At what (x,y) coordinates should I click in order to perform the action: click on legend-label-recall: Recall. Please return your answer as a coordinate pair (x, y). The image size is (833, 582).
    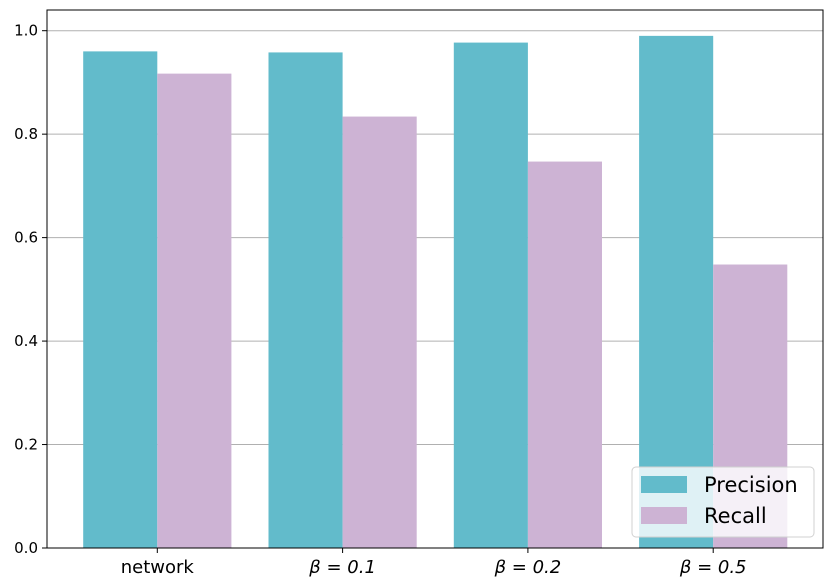
    Looking at the image, I should click on (735, 516).